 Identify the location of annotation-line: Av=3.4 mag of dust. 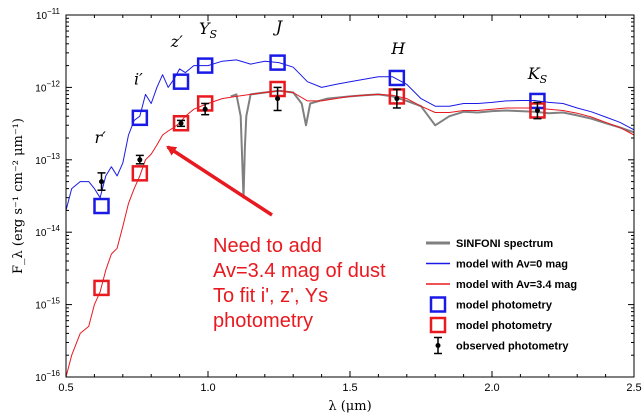
(299, 271).